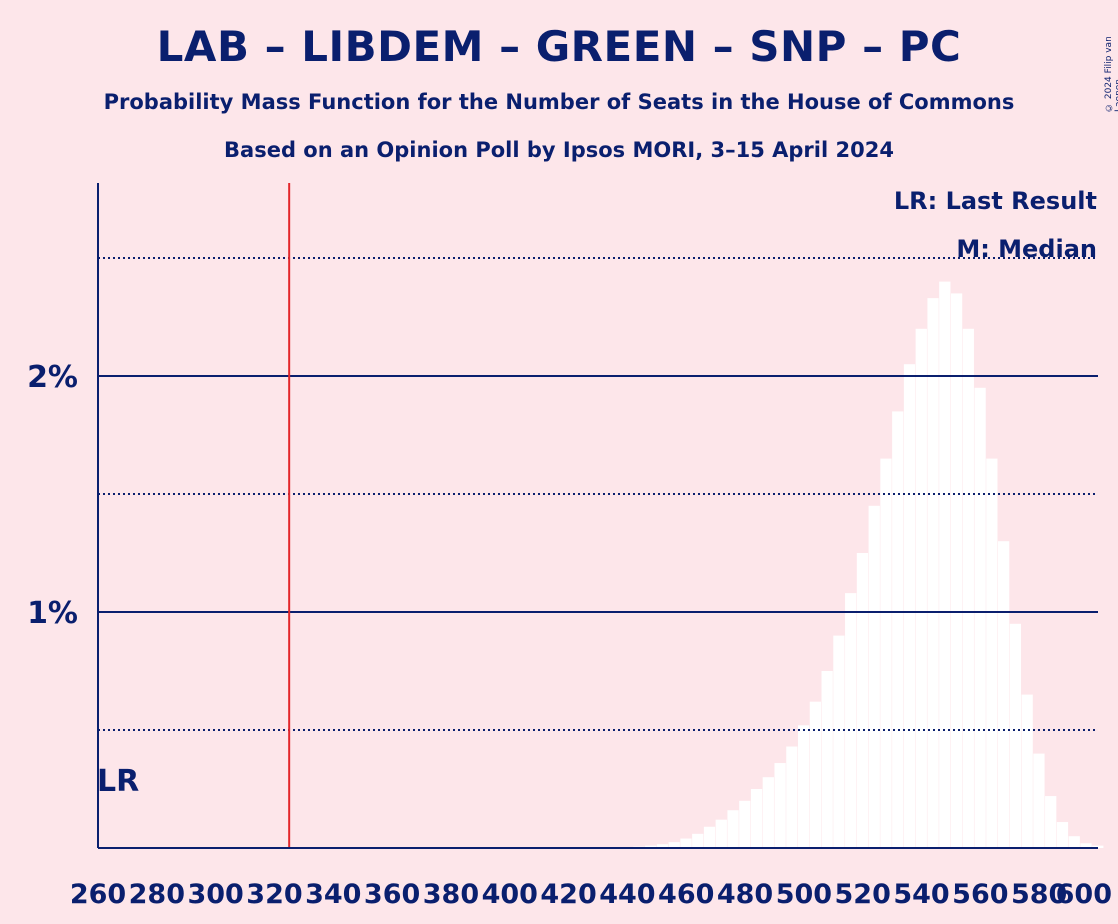 The height and width of the screenshot is (924, 1118). What do you see at coordinates (52, 613) in the screenshot?
I see `y-tick-label: 1%` at bounding box center [52, 613].